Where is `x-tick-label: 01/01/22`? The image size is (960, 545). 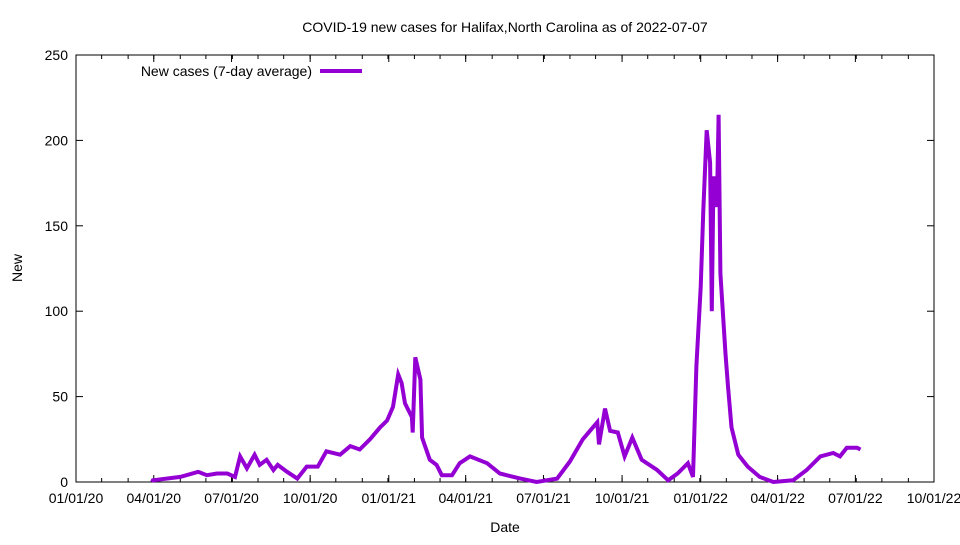
x-tick-label: 01/01/22 is located at coordinates (700, 498).